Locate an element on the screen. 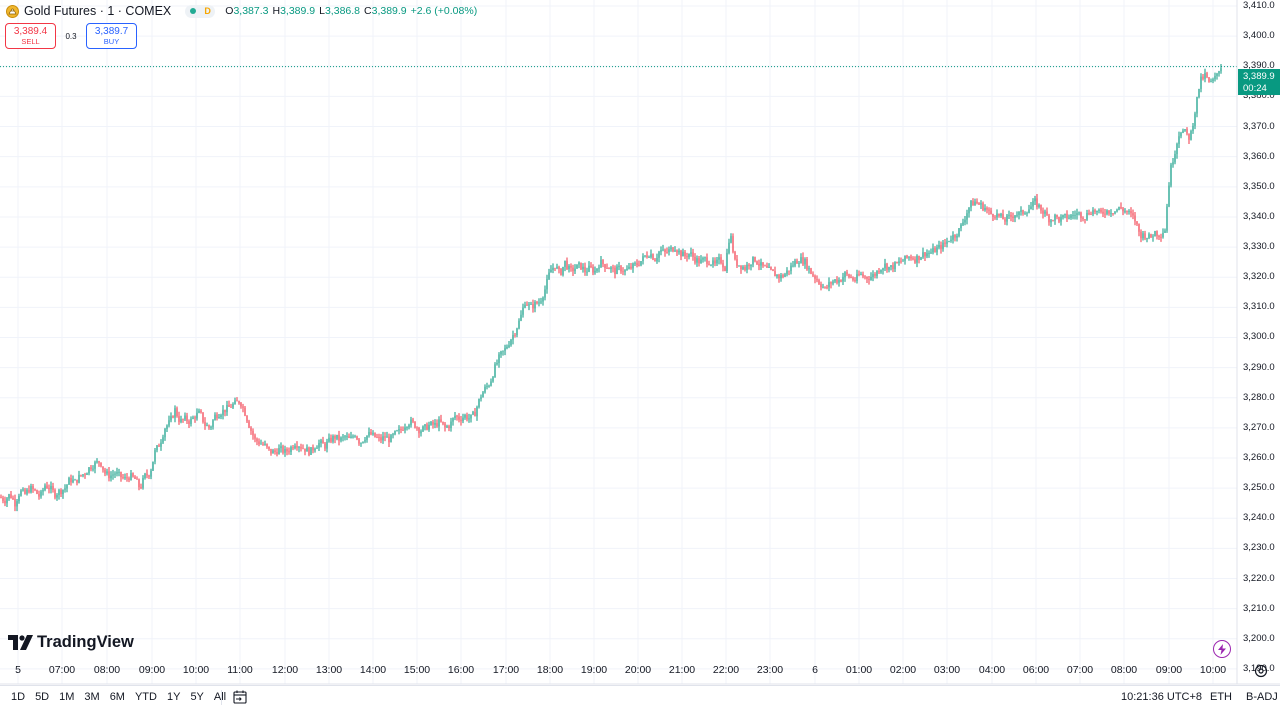  range-button: 6M is located at coordinates (117, 697).